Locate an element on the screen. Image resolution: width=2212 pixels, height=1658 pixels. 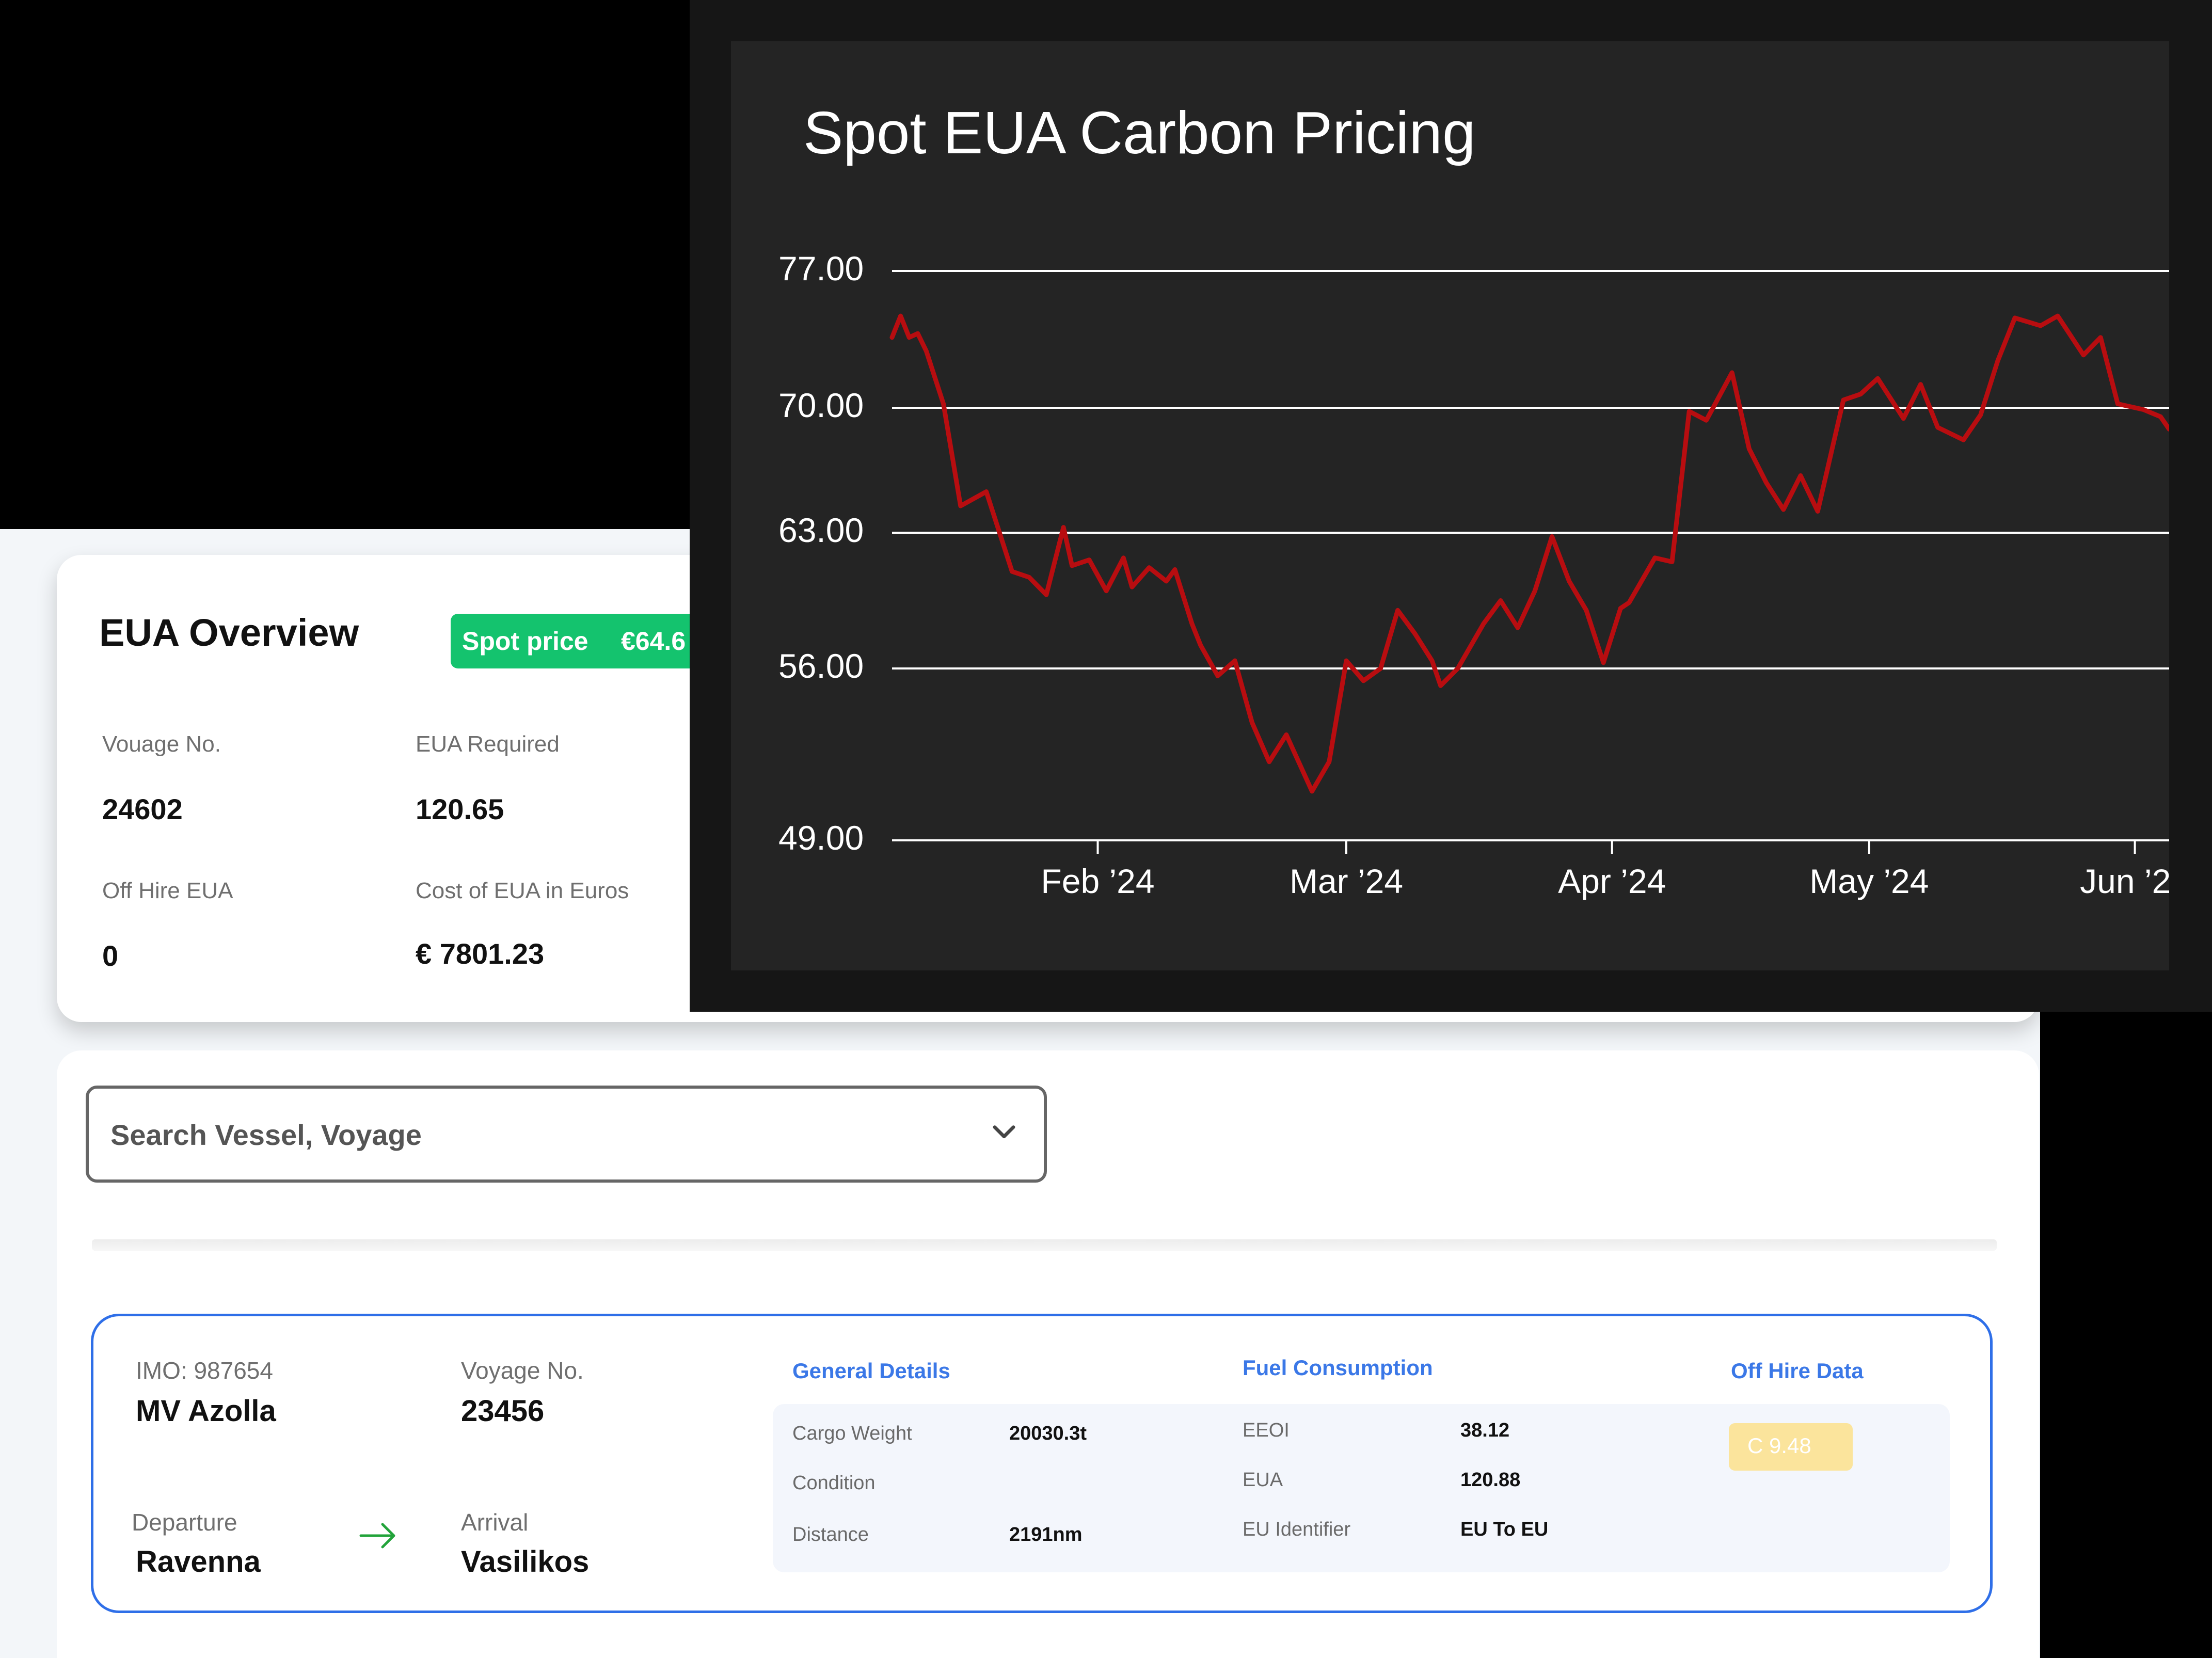
x-tick-label: May ’24 is located at coordinates (1869, 881).